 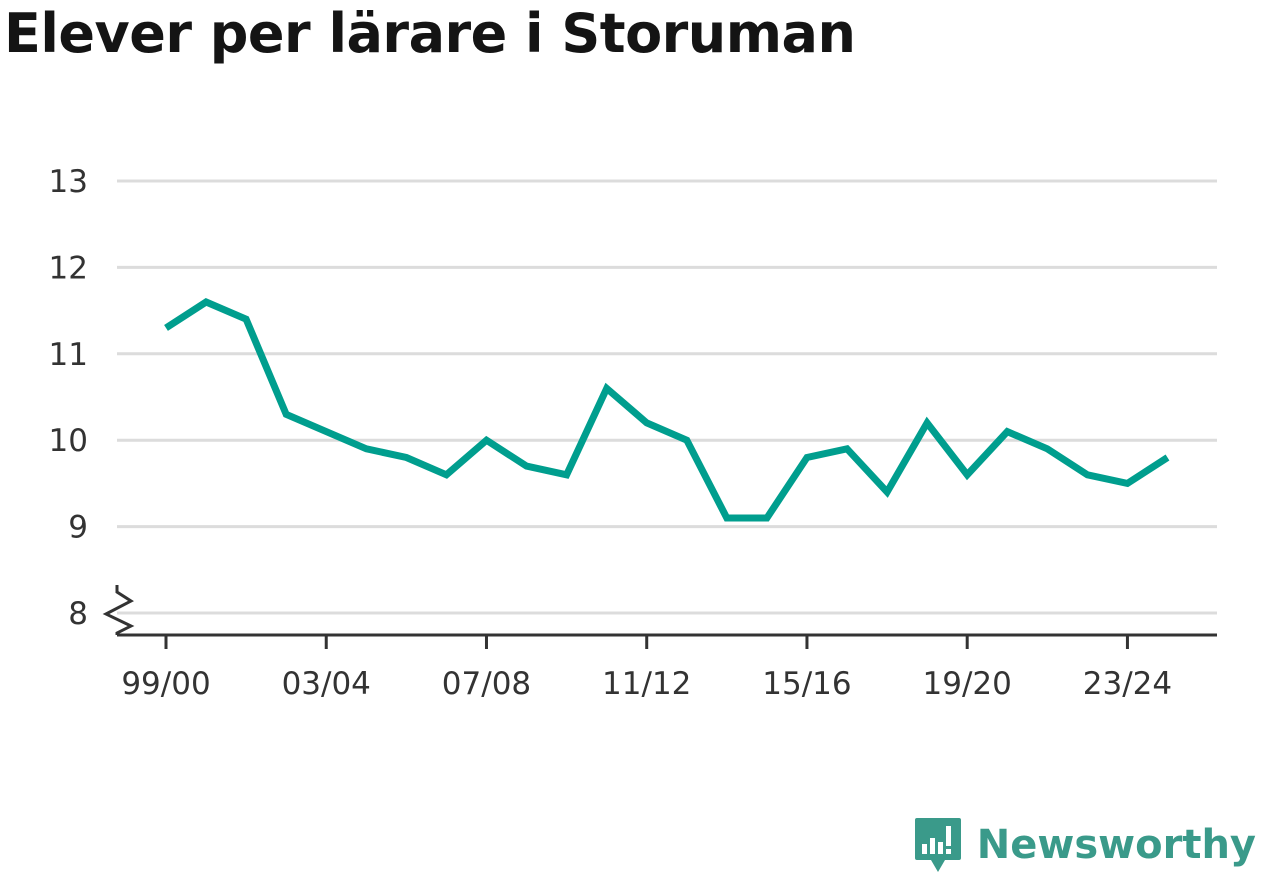 I want to click on y-tick-label: 10, so click(x=68, y=441).